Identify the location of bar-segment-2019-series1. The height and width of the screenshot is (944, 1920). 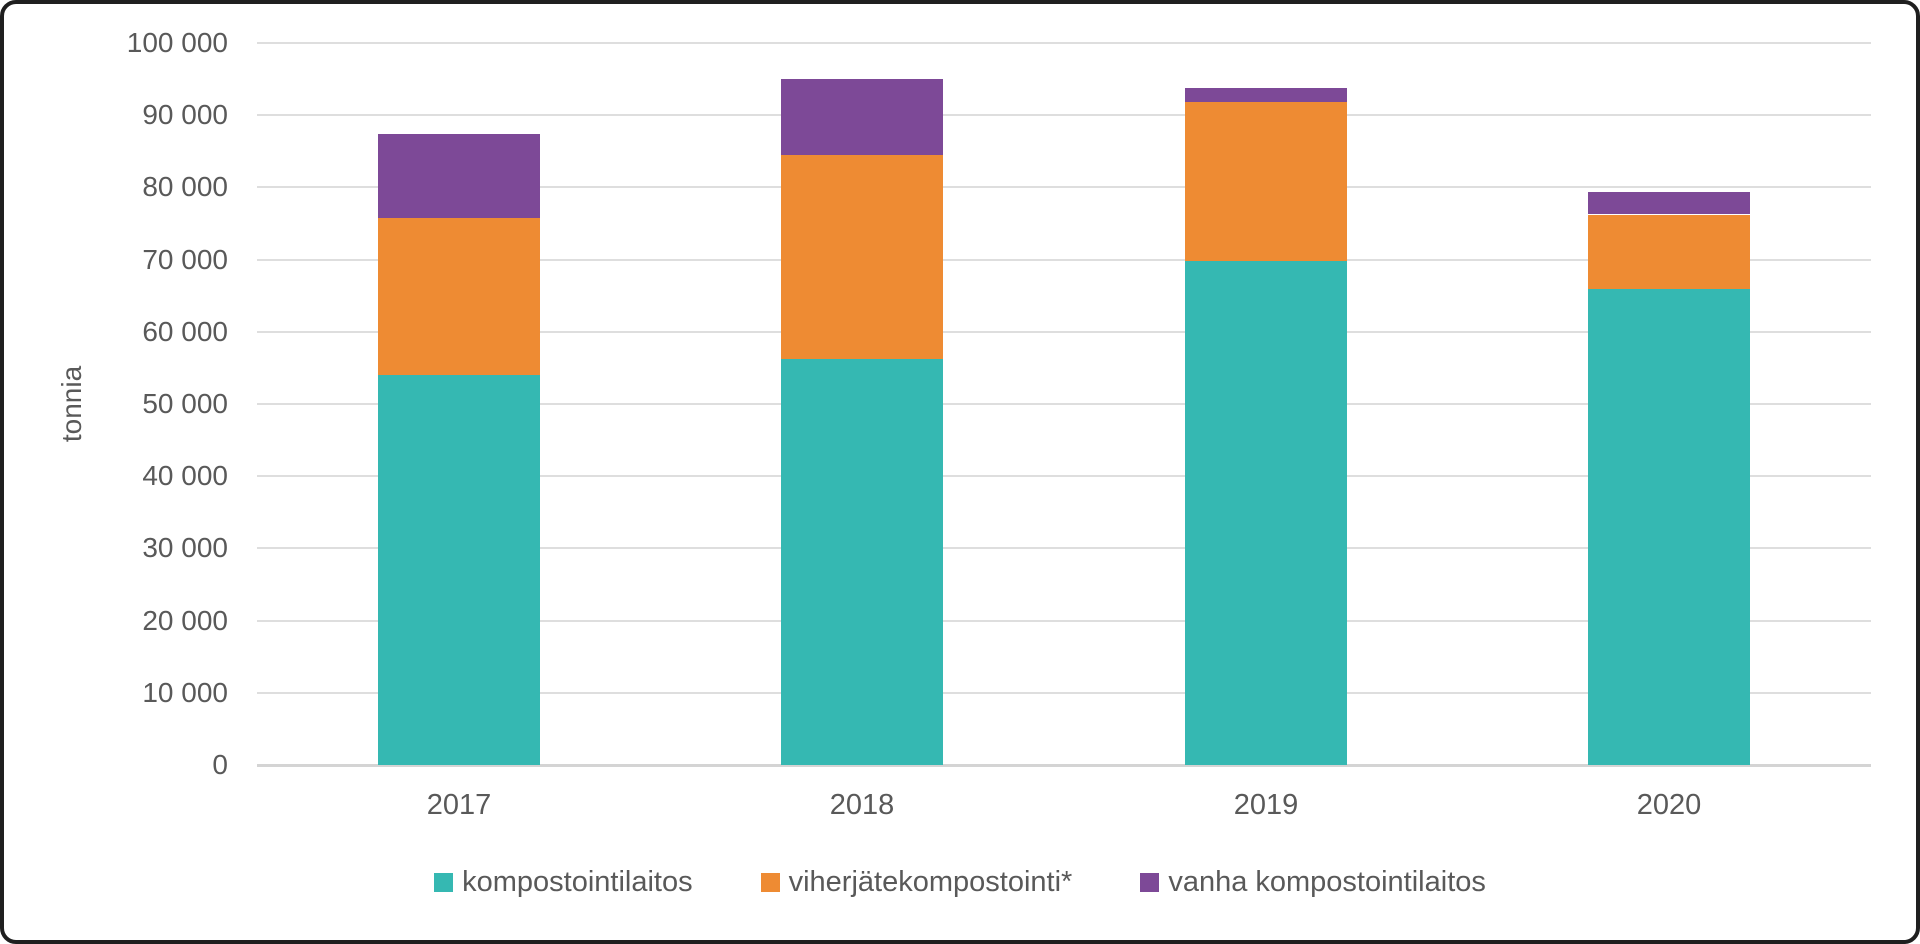
(1266, 181).